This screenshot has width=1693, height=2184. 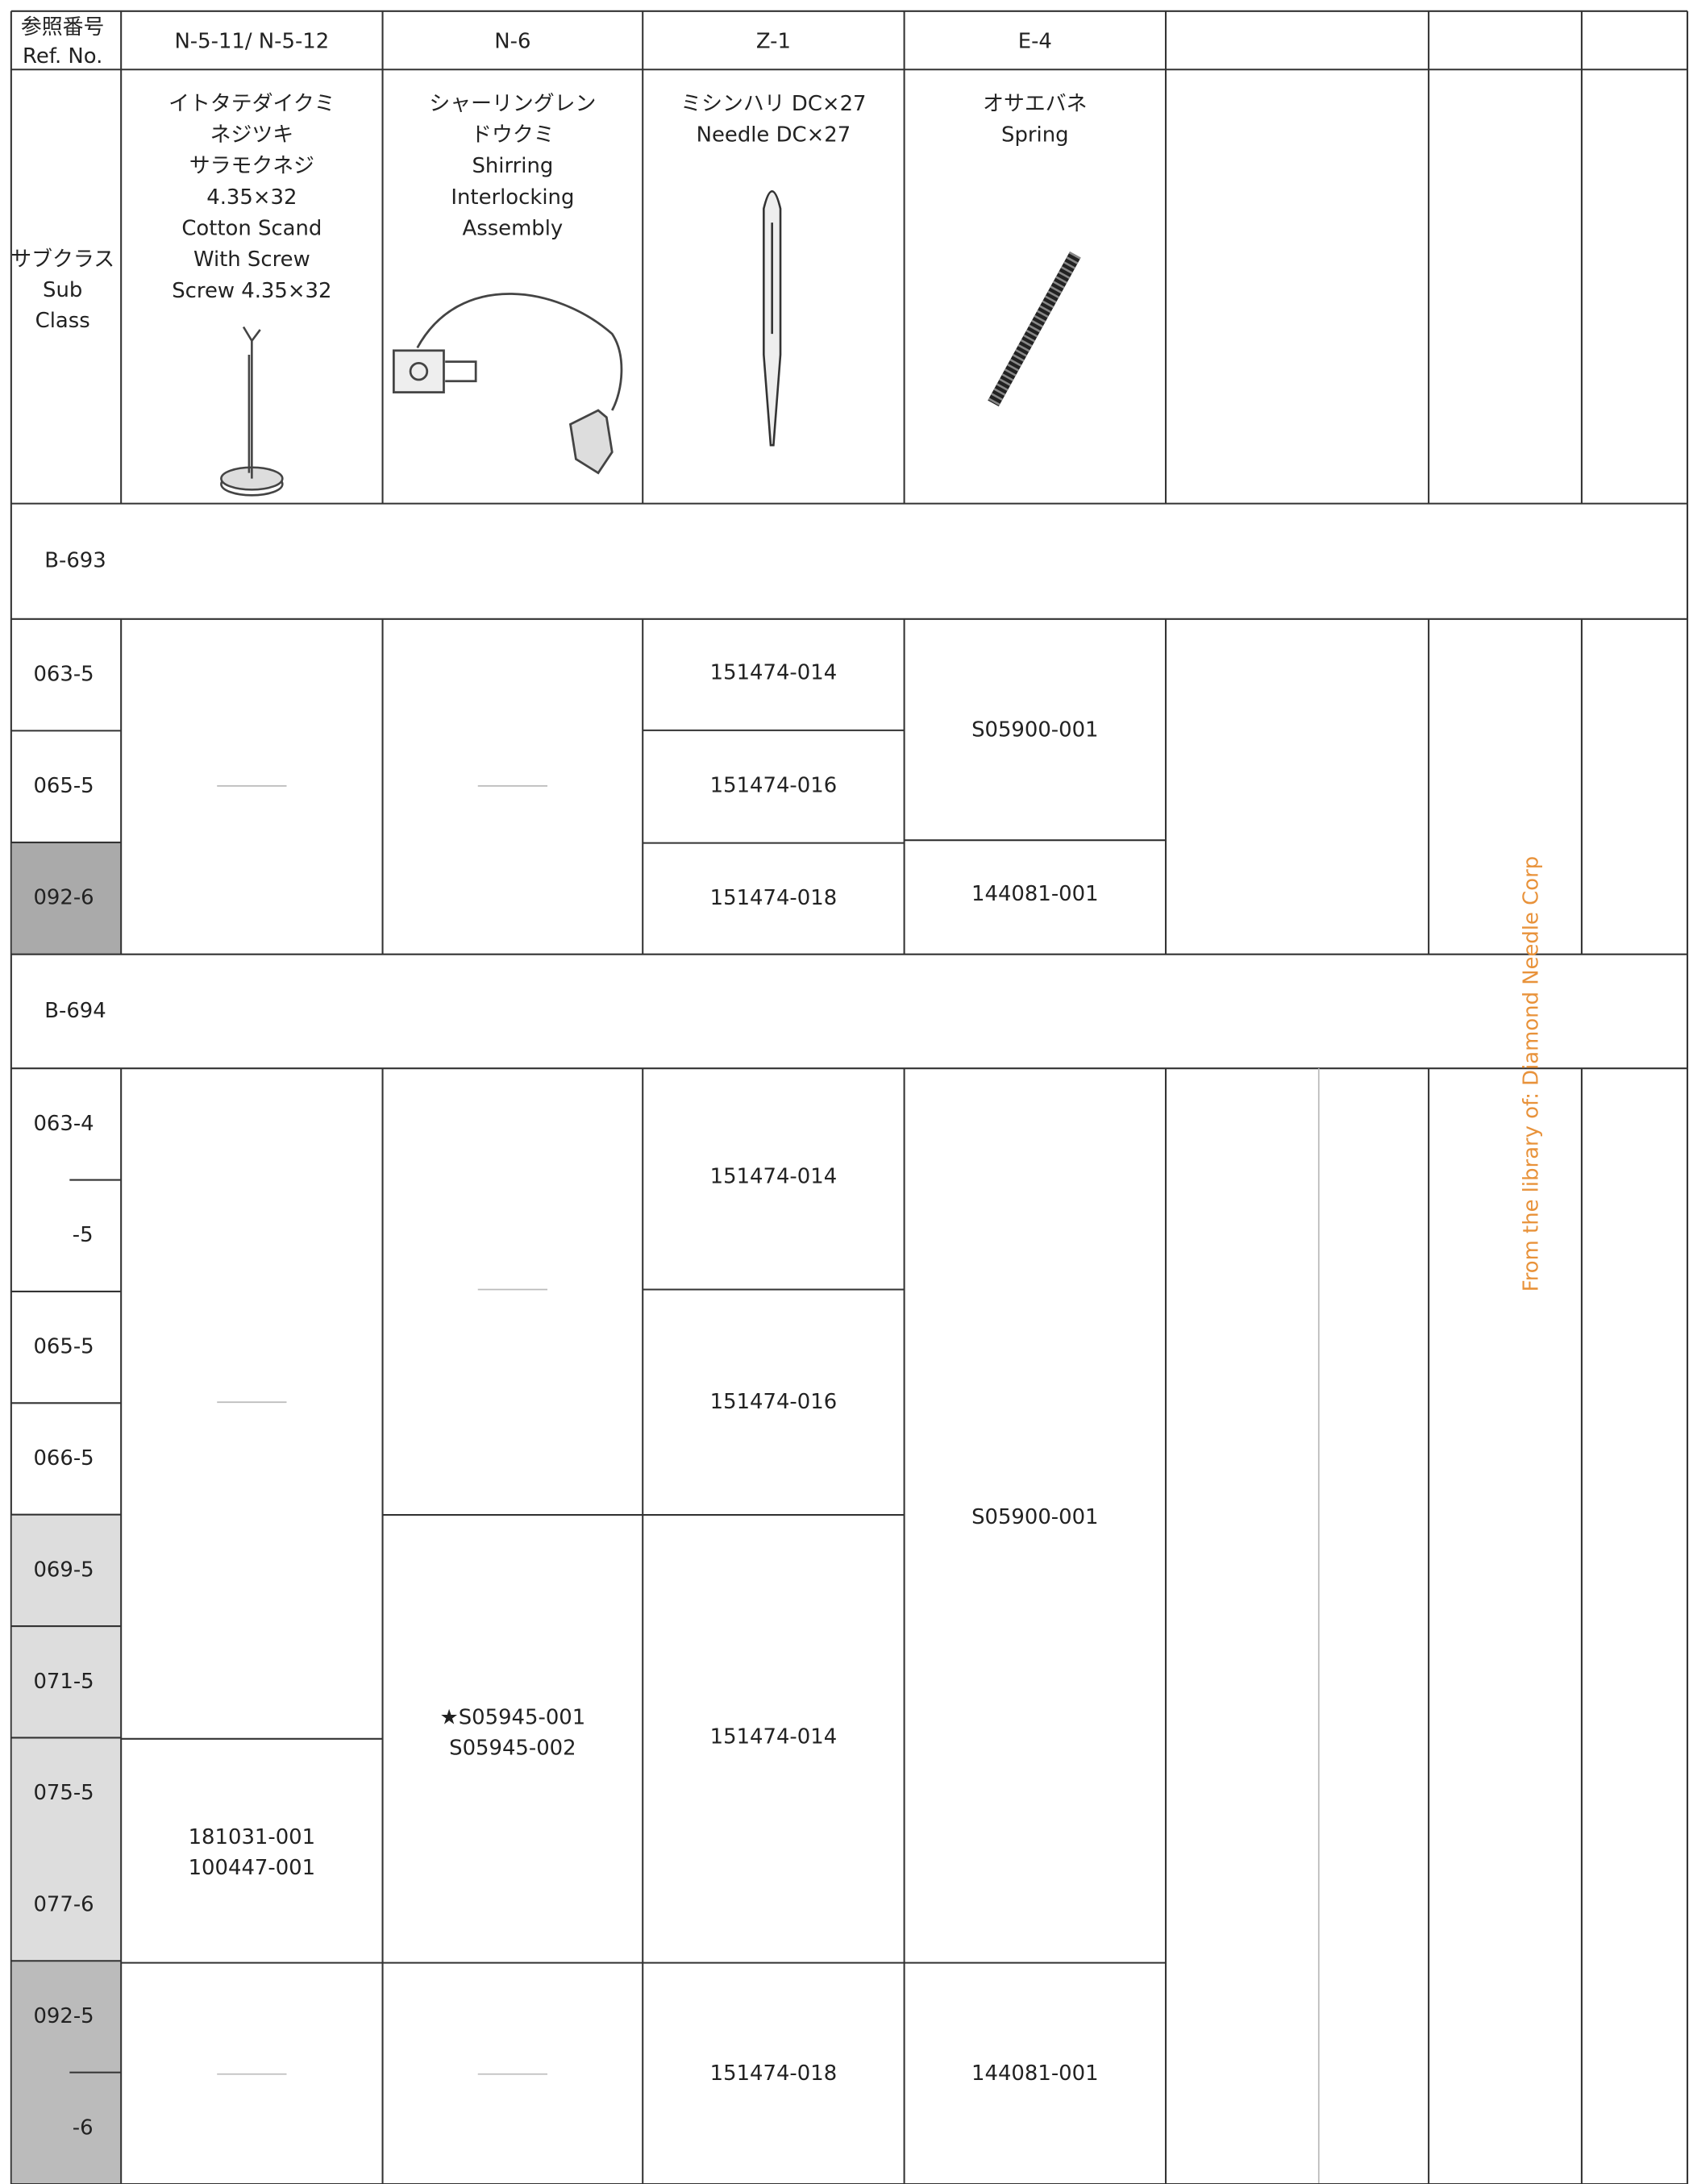 What do you see at coordinates (1035, 41) in the screenshot?
I see `column-code: E-4` at bounding box center [1035, 41].